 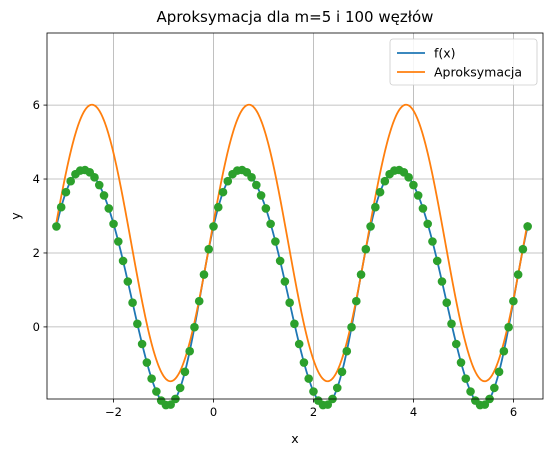 I want to click on x-axis-label: x, so click(x=294, y=438).